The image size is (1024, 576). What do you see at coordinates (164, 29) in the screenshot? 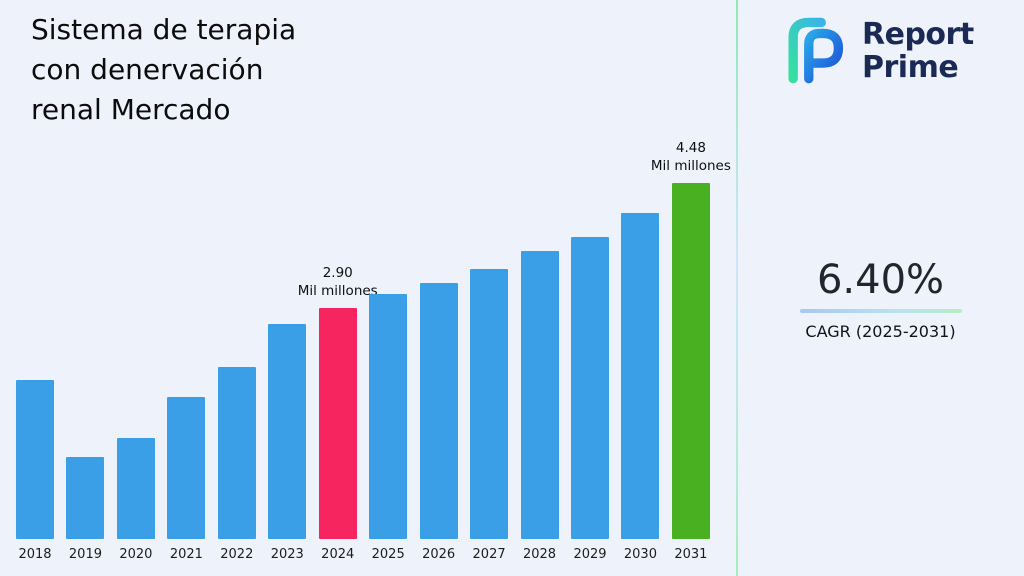
I see `page-title-line1: Sistema de terapia` at bounding box center [164, 29].